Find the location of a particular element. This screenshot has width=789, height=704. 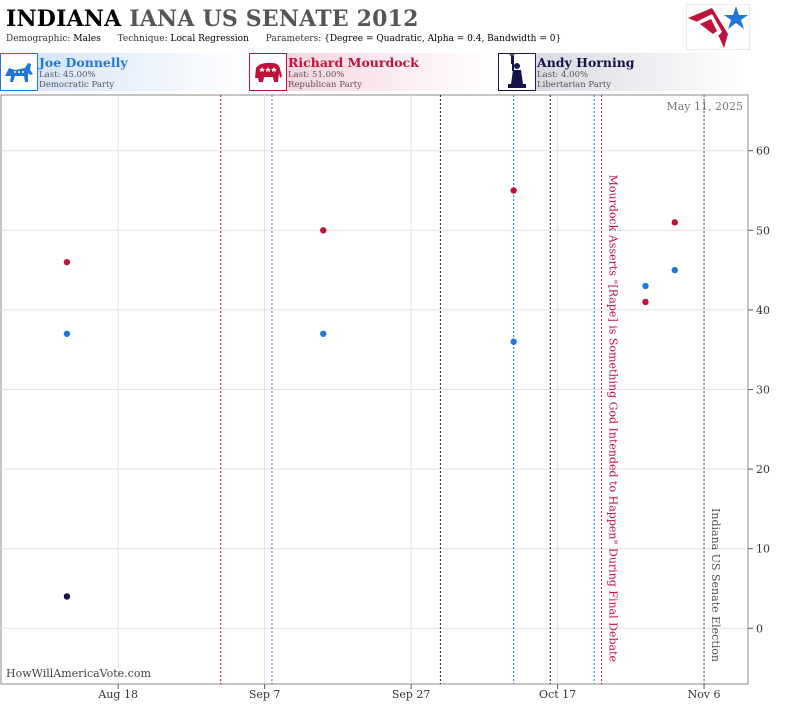

candidate-party: Republican Party is located at coordinates (325, 85).